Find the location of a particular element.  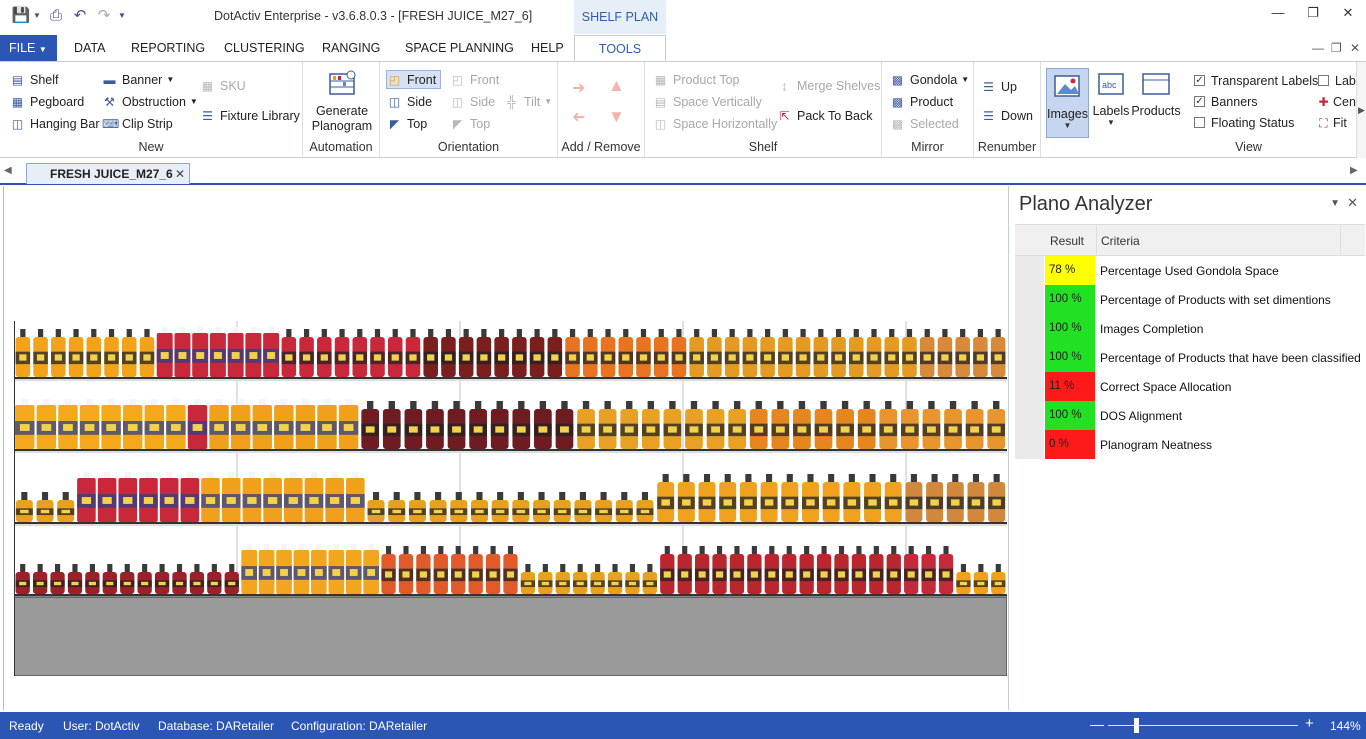

new-pegboard-button: ▦ Pegboard is located at coordinates (47, 101).